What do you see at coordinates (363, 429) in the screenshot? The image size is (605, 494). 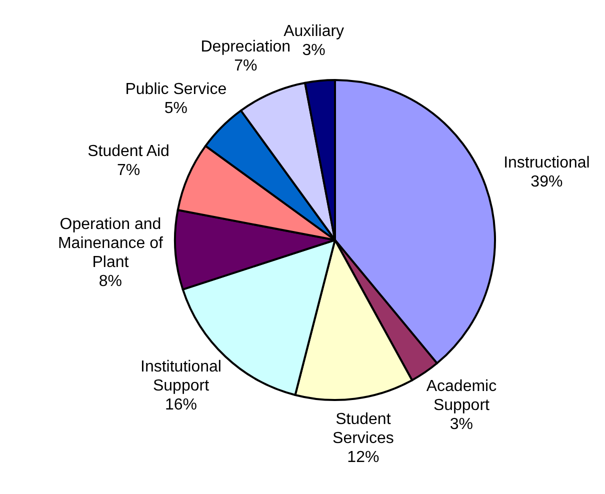 I see `slice-label: Student Services` at bounding box center [363, 429].